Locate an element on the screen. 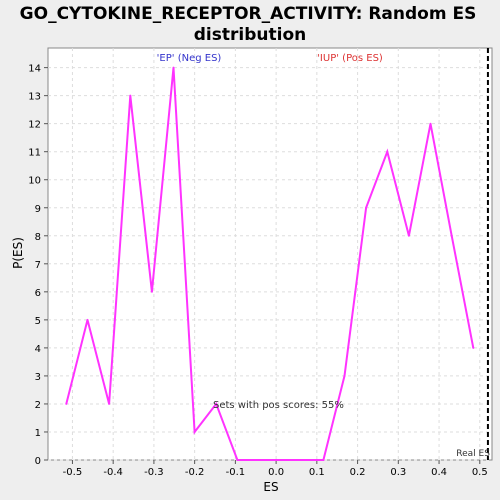 This screenshot has height=500, width=500. x-tick-label: -0.5 is located at coordinates (73, 472).